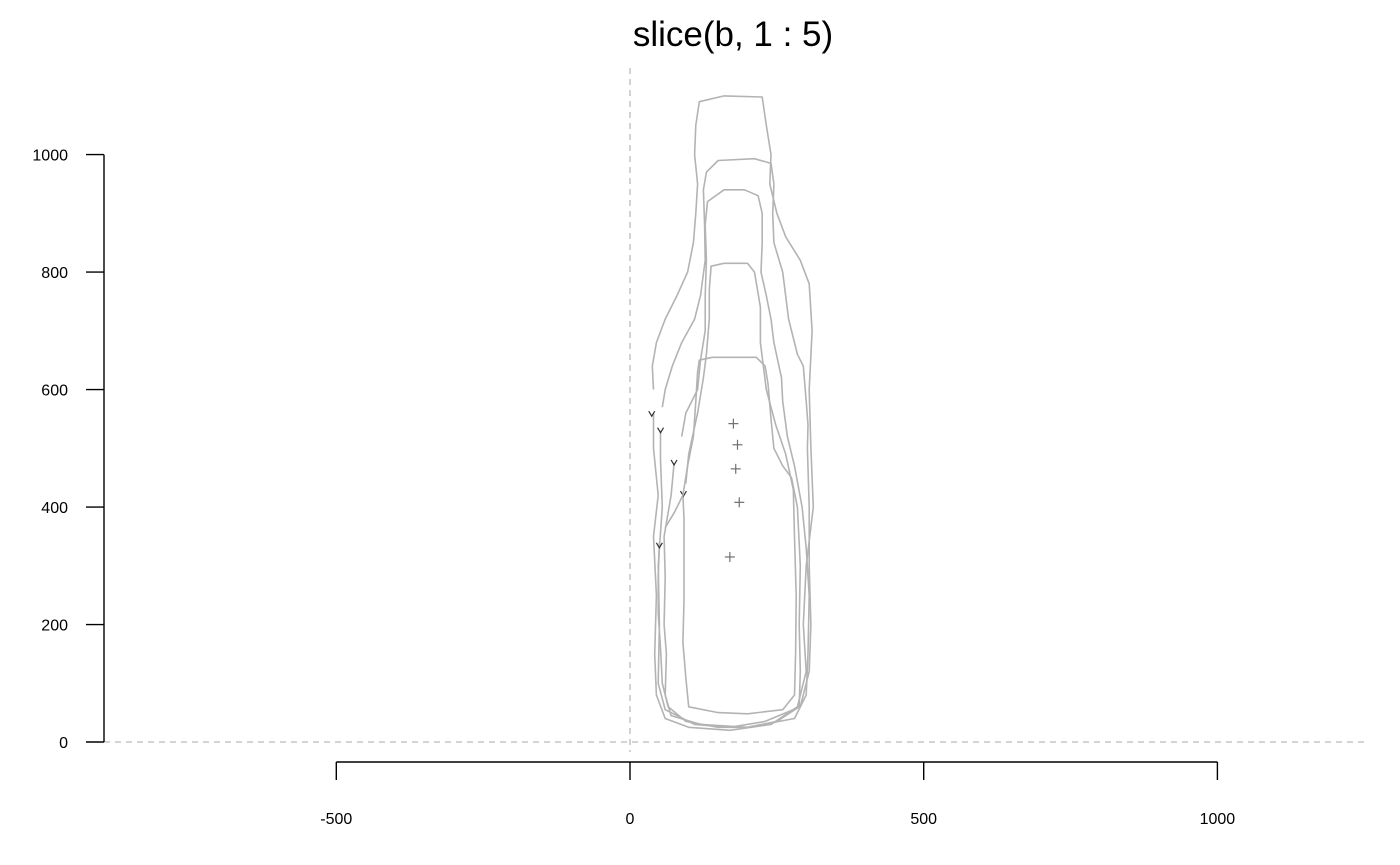  I want to click on x-tick-label: 500, so click(923, 819).